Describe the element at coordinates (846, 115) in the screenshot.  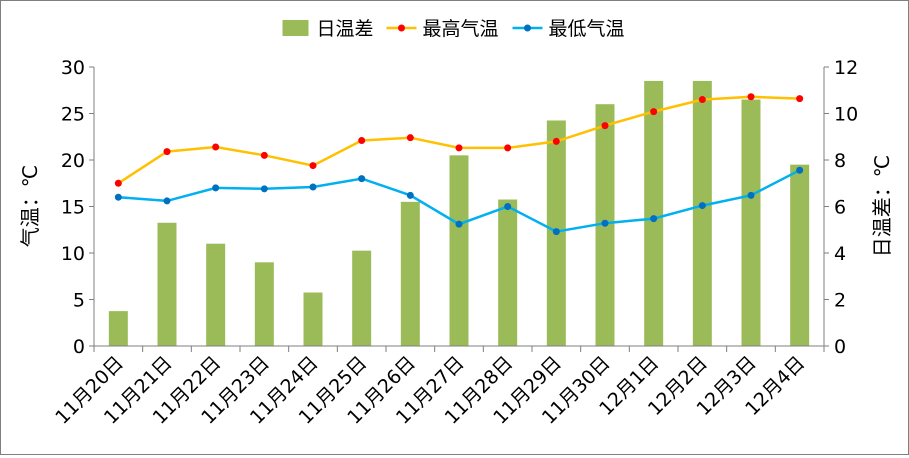
I see `y-right-tick-label: 10` at that location.